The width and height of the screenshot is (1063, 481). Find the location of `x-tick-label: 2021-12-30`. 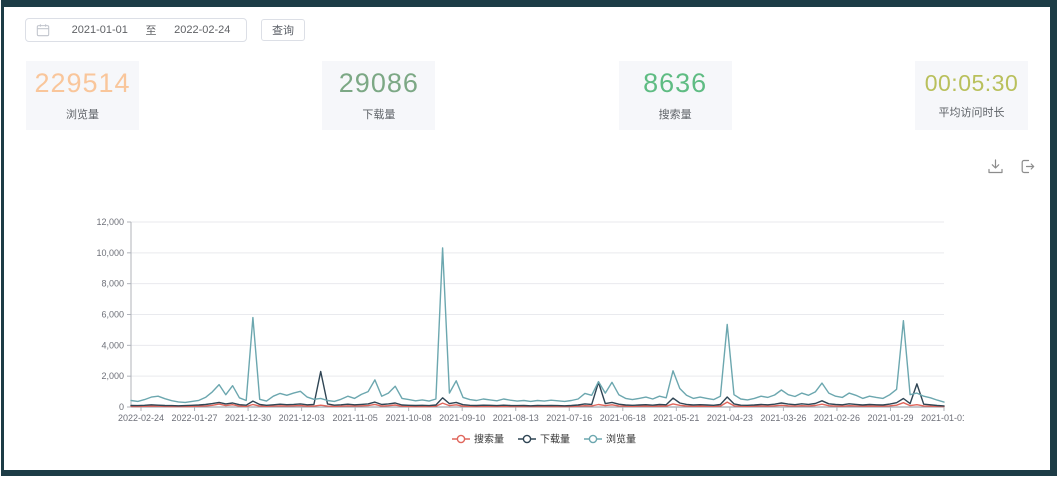

x-tick-label: 2021-12-30 is located at coordinates (248, 418).